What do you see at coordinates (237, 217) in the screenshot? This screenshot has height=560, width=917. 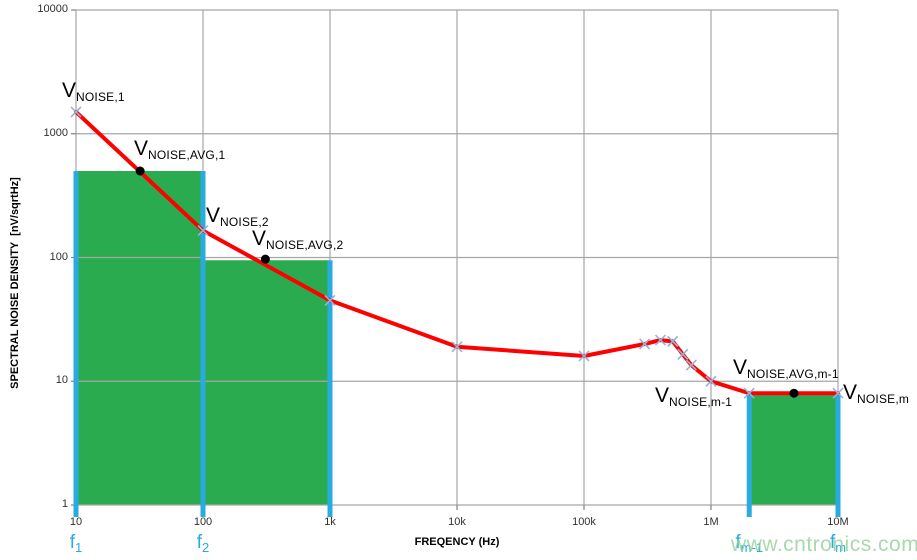 I see `annotation-v2: VNOISE,2` at bounding box center [237, 217].